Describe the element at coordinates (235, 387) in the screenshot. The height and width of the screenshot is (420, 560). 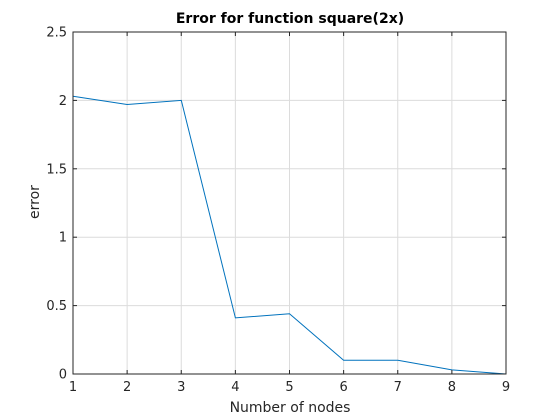
I see `x-tick-label: 4` at that location.